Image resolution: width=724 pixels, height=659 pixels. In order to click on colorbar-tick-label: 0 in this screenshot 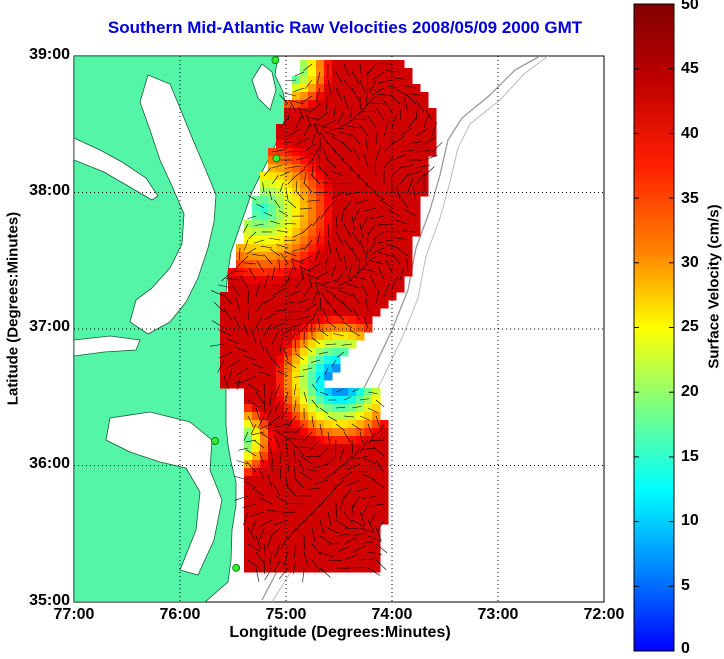, I will do `click(685, 648)`.